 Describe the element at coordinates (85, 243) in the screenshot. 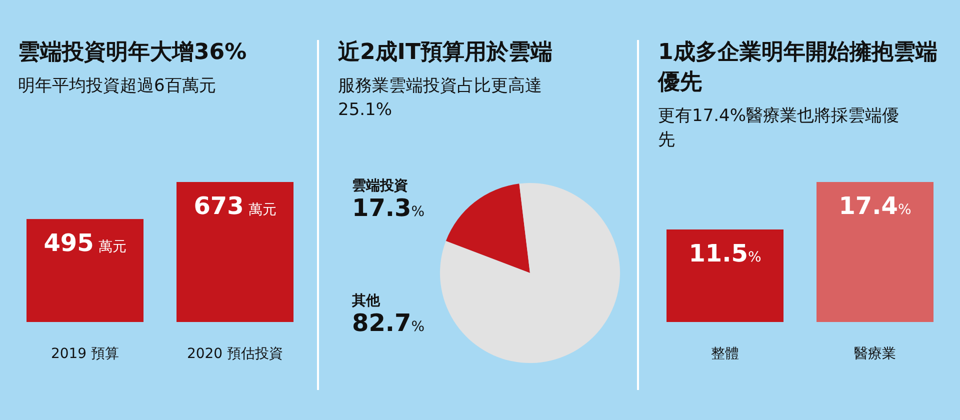

I see `data-label: 495 萬元` at that location.